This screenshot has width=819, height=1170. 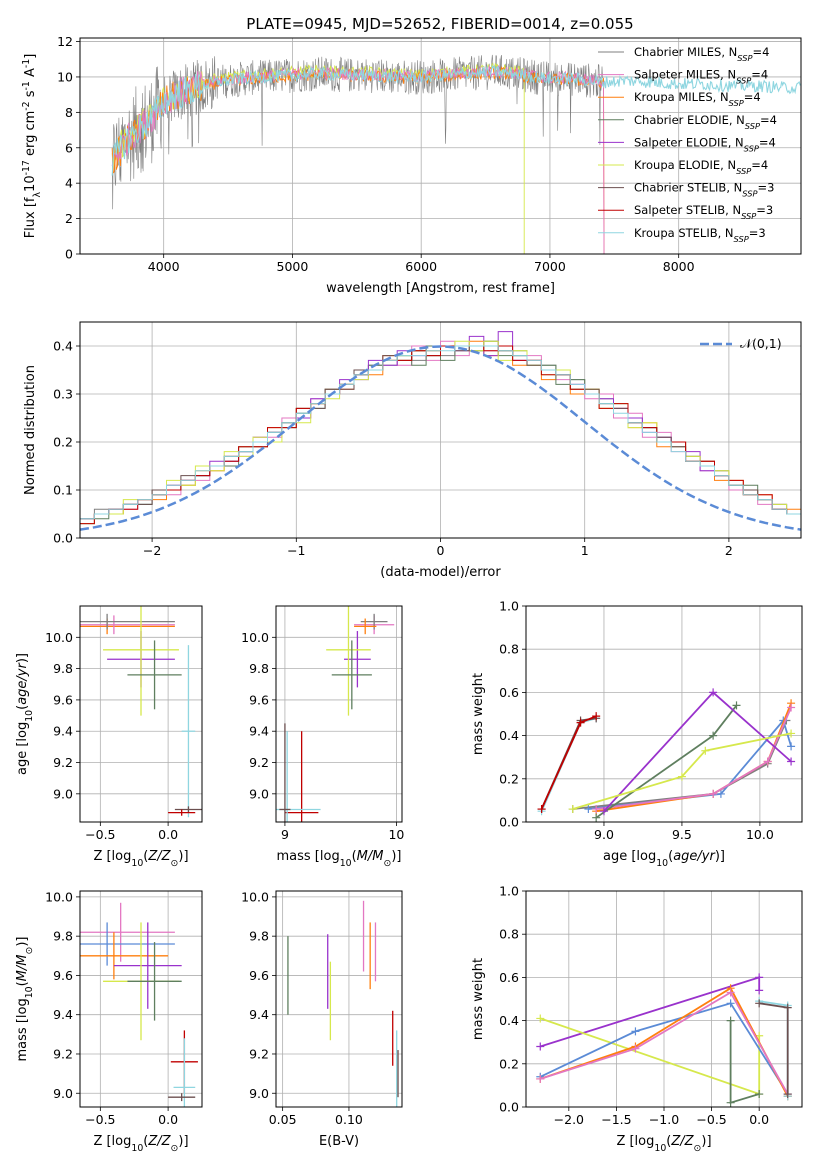 What do you see at coordinates (69, 147) in the screenshot?
I see `tick-label-y: 6` at bounding box center [69, 147].